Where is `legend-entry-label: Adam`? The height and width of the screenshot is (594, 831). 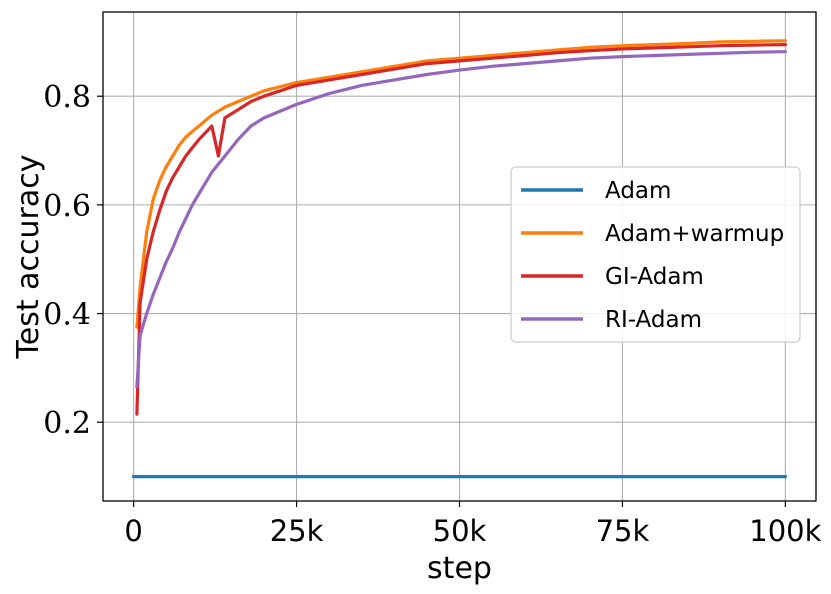 legend-entry-label: Adam is located at coordinates (638, 191).